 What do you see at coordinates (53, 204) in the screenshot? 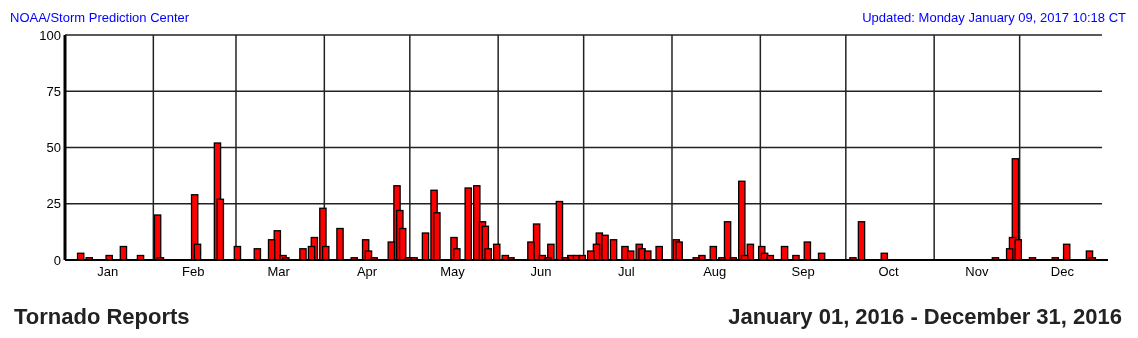
I see `y-tick-label: 25` at bounding box center [53, 204].